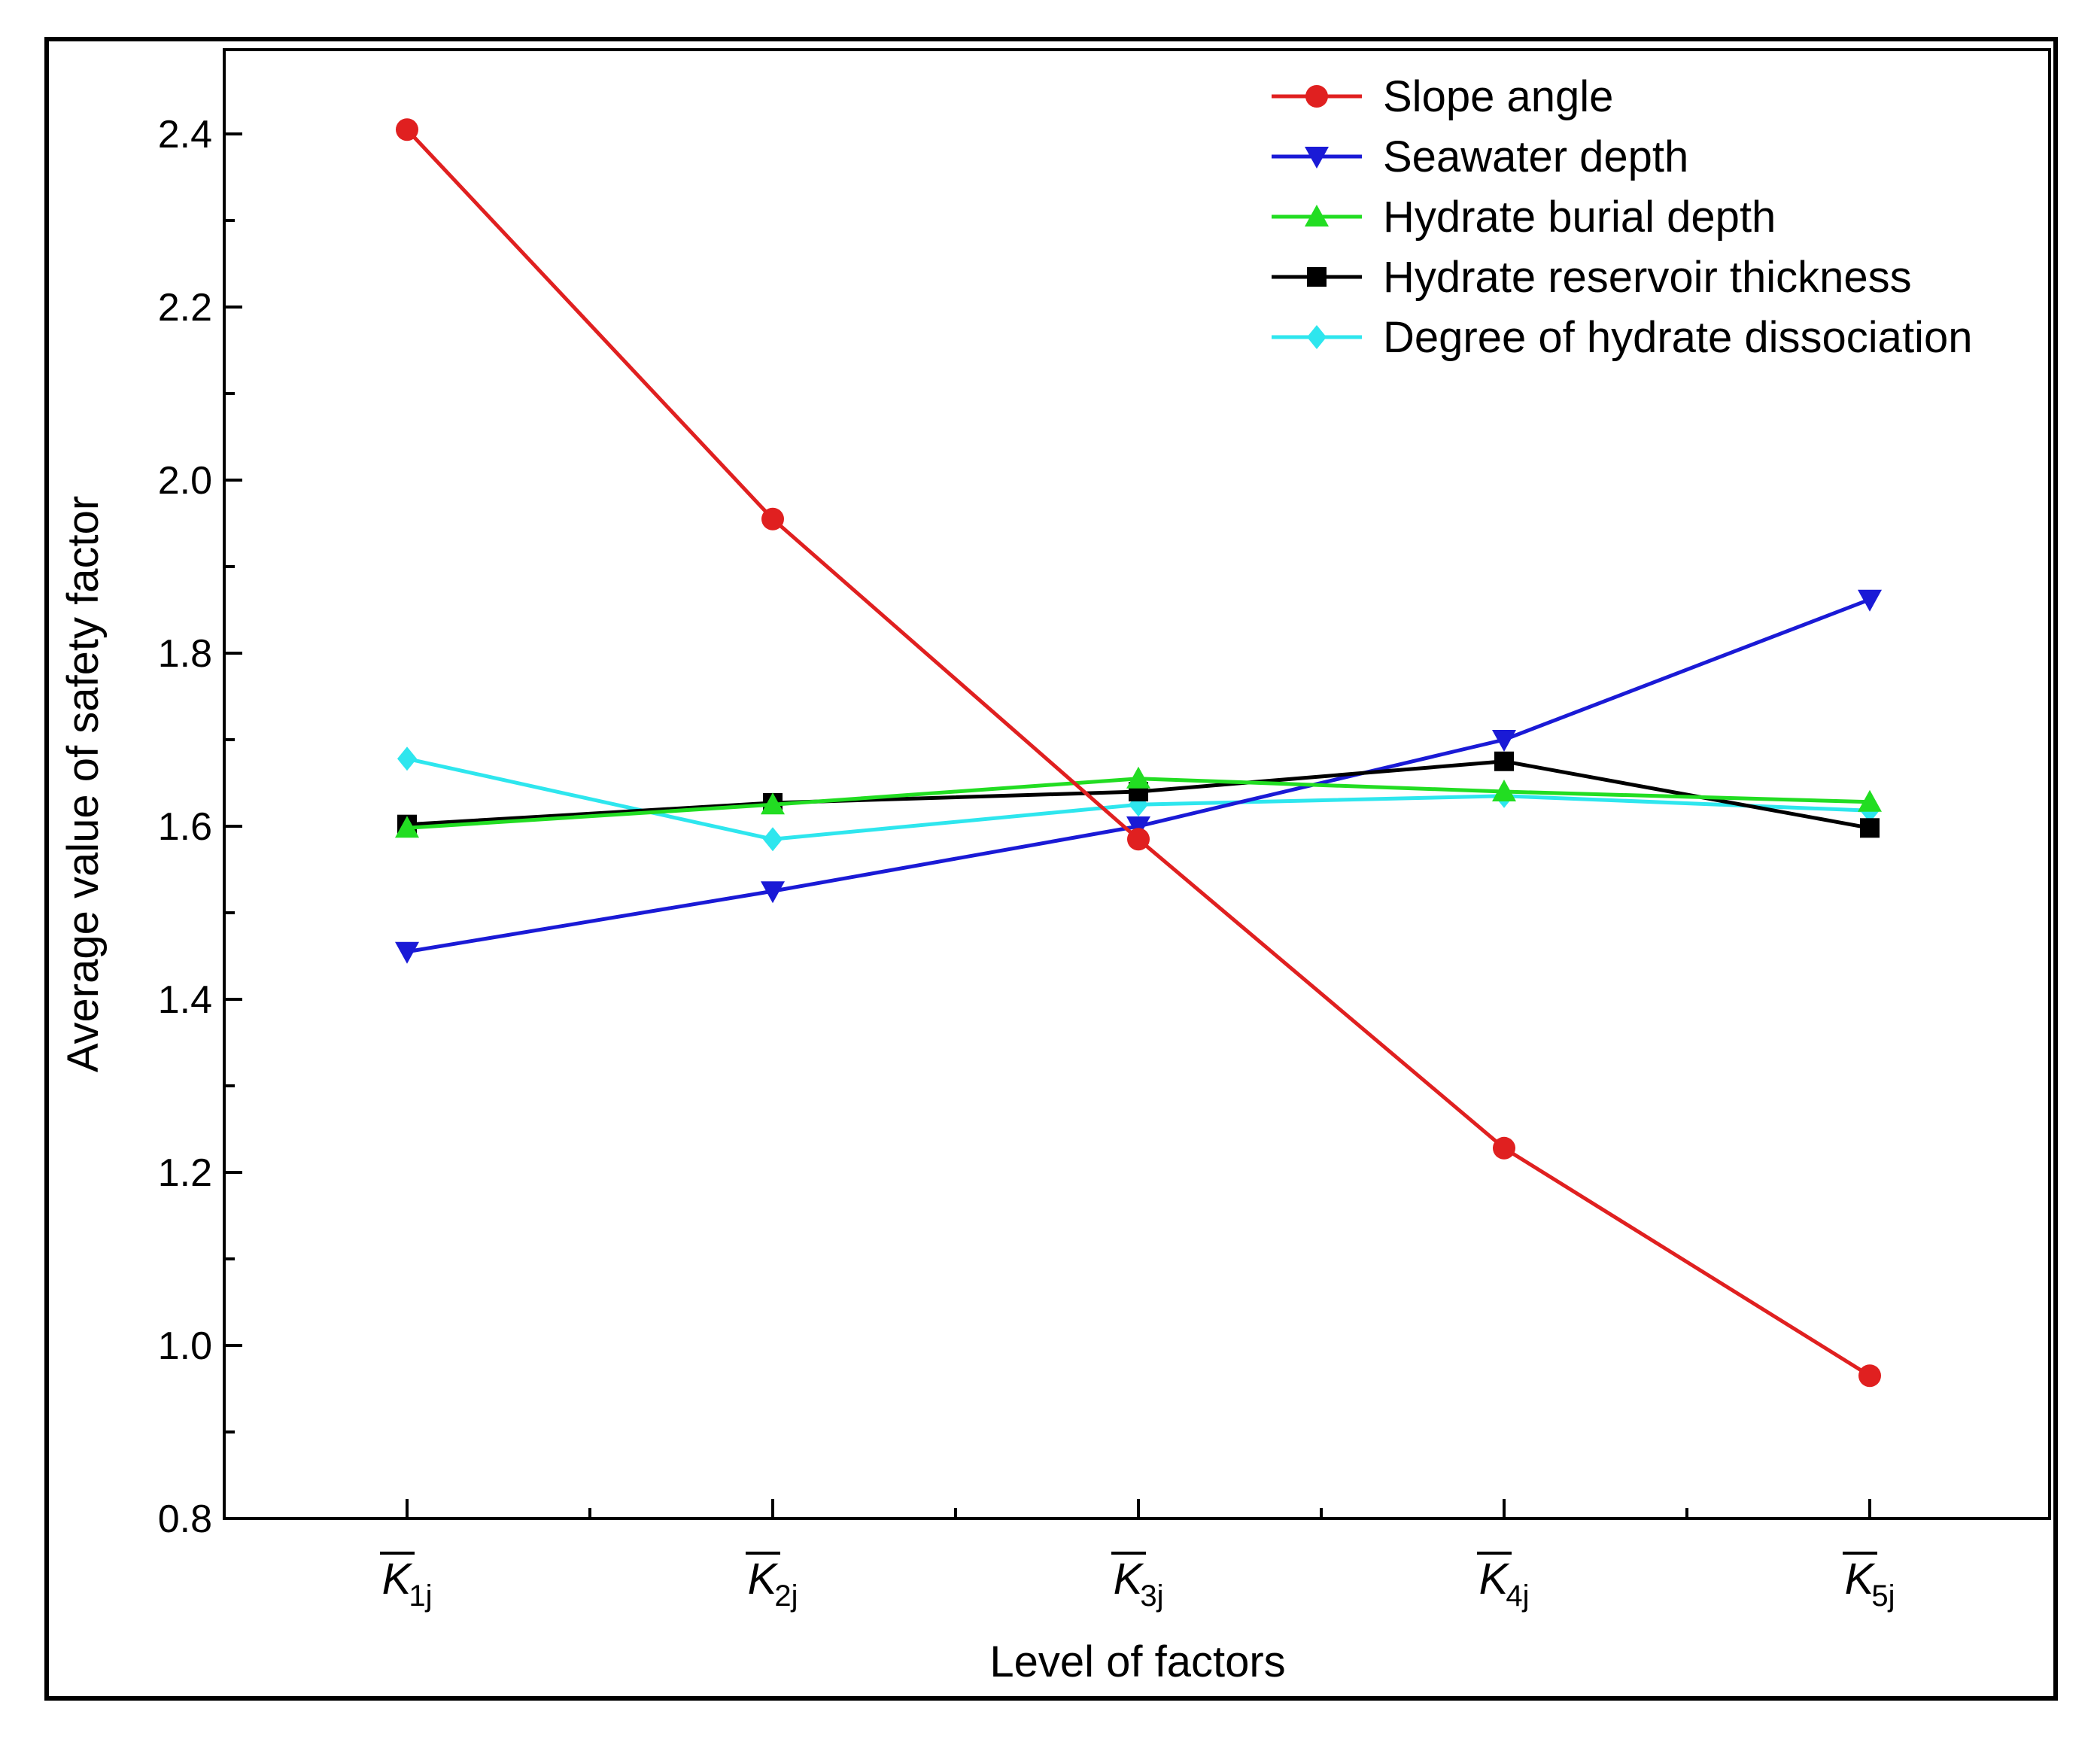  I want to click on y-tick-label: 0.8, so click(185, 1519).